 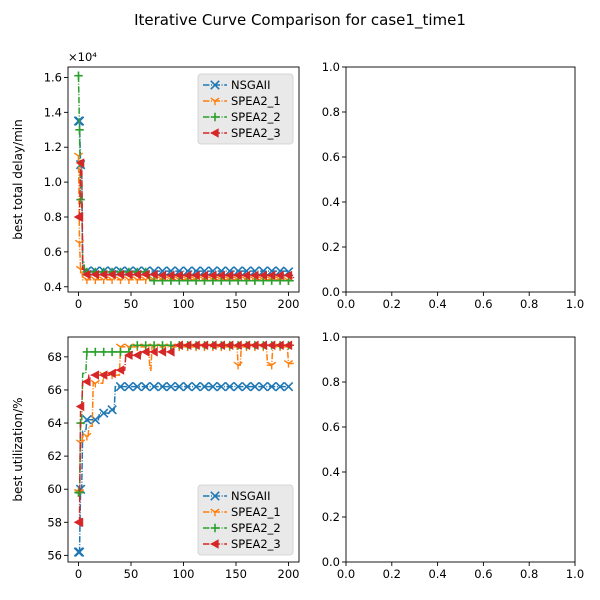 I want to click on x-tick-label: 0.6, so click(x=483, y=574).